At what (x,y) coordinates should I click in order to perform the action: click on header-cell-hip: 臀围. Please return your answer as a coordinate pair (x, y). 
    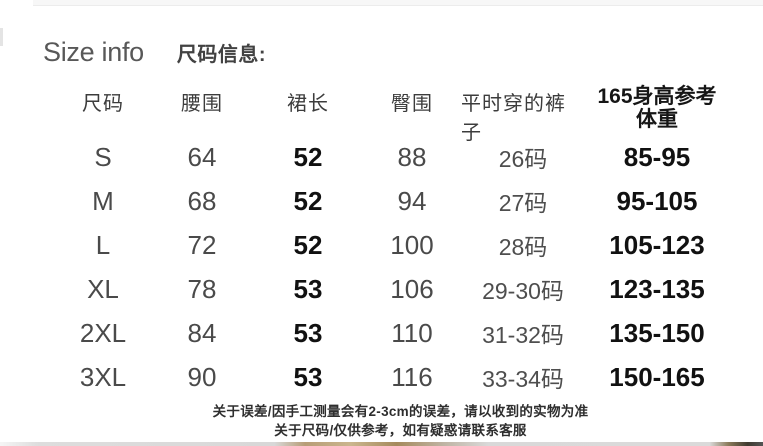
    Looking at the image, I should click on (412, 104).